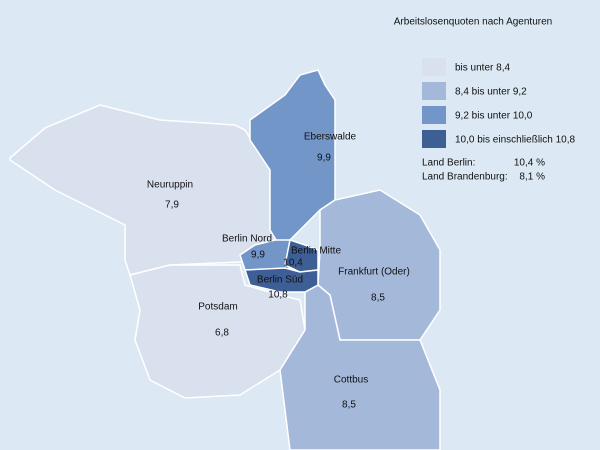 This screenshot has height=450, width=600. What do you see at coordinates (491, 92) in the screenshot?
I see `legend-label: 8,4 bis unter 9,2` at bounding box center [491, 92].